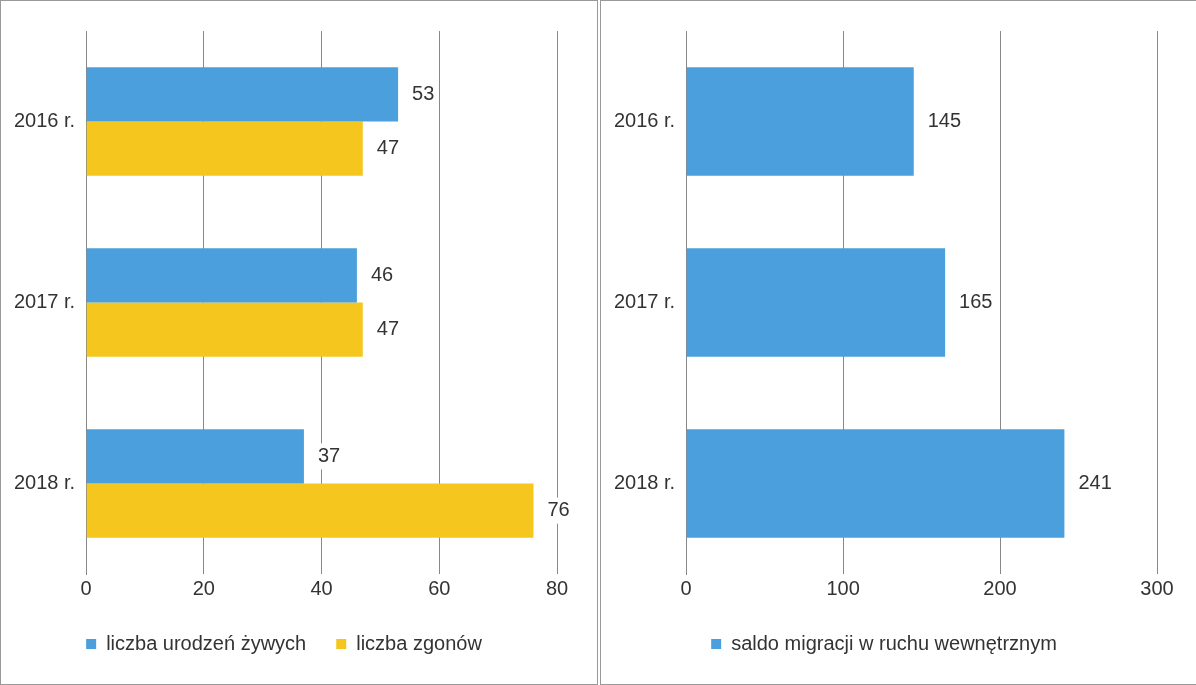  Describe the element at coordinates (329, 454) in the screenshot. I see `data-label: 37` at that location.